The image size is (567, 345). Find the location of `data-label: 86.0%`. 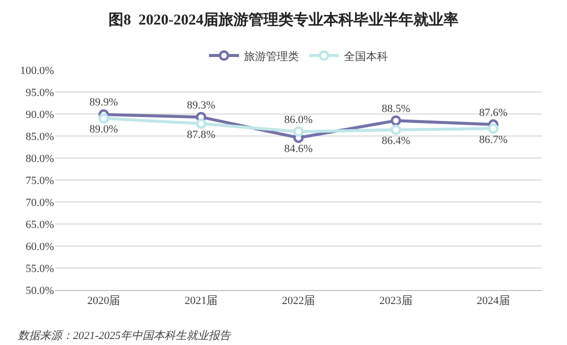

data-label: 86.0% is located at coordinates (298, 120).